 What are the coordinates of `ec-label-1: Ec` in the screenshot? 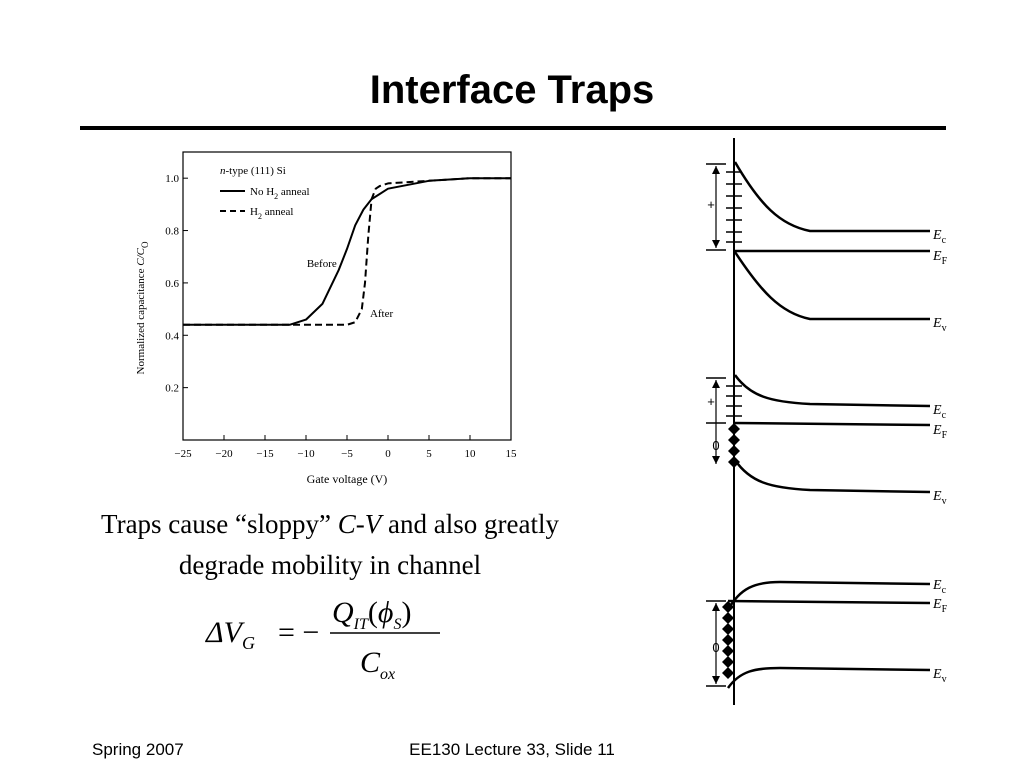 It's located at (939, 237).